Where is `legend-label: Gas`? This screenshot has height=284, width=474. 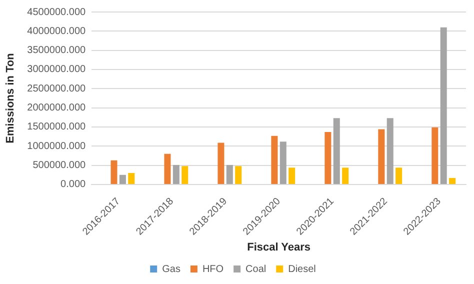 legend-label: Gas is located at coordinates (171, 269).